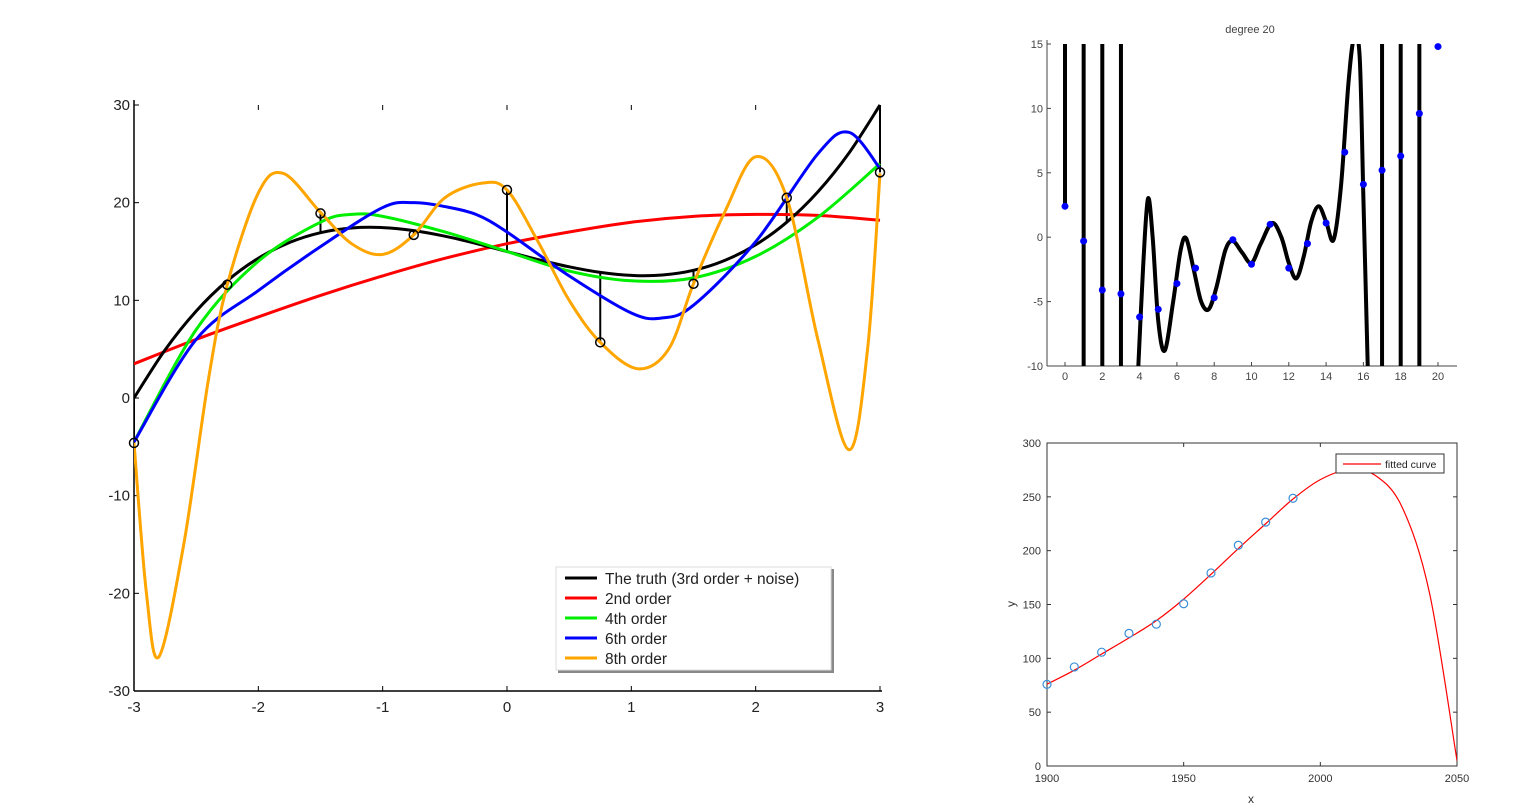  What do you see at coordinates (1040, 174) in the screenshot?
I see `y-tick-label: 5` at bounding box center [1040, 174].